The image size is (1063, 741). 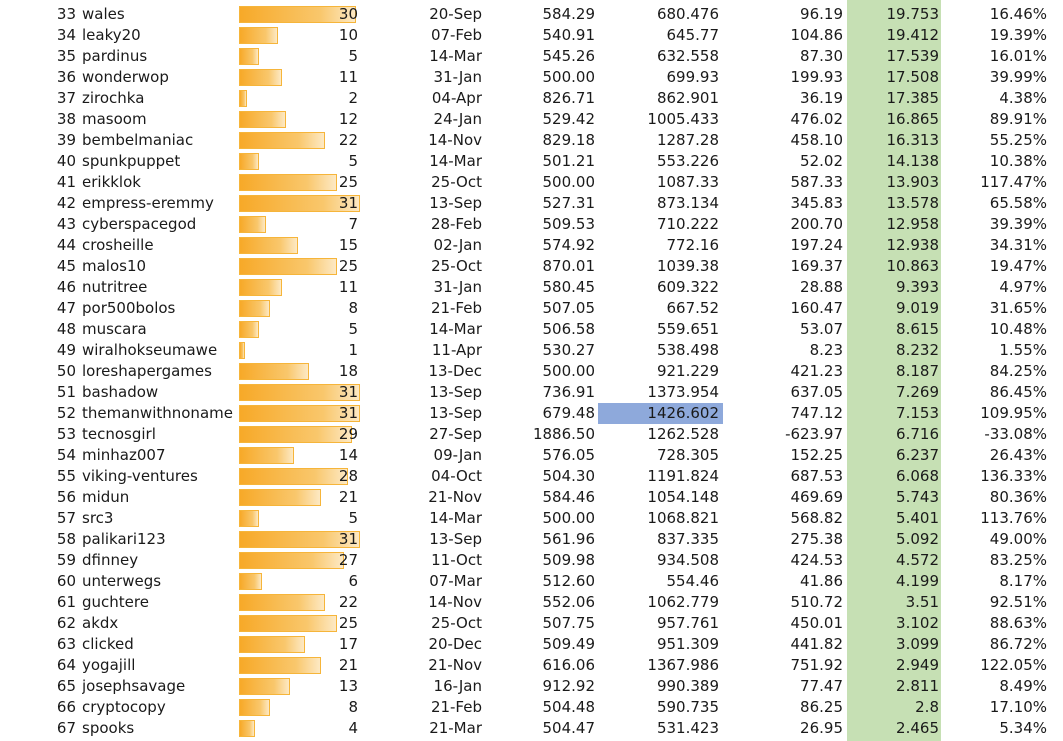 What do you see at coordinates (917, 518) in the screenshot?
I see `score-cell: 5.401` at bounding box center [917, 518].